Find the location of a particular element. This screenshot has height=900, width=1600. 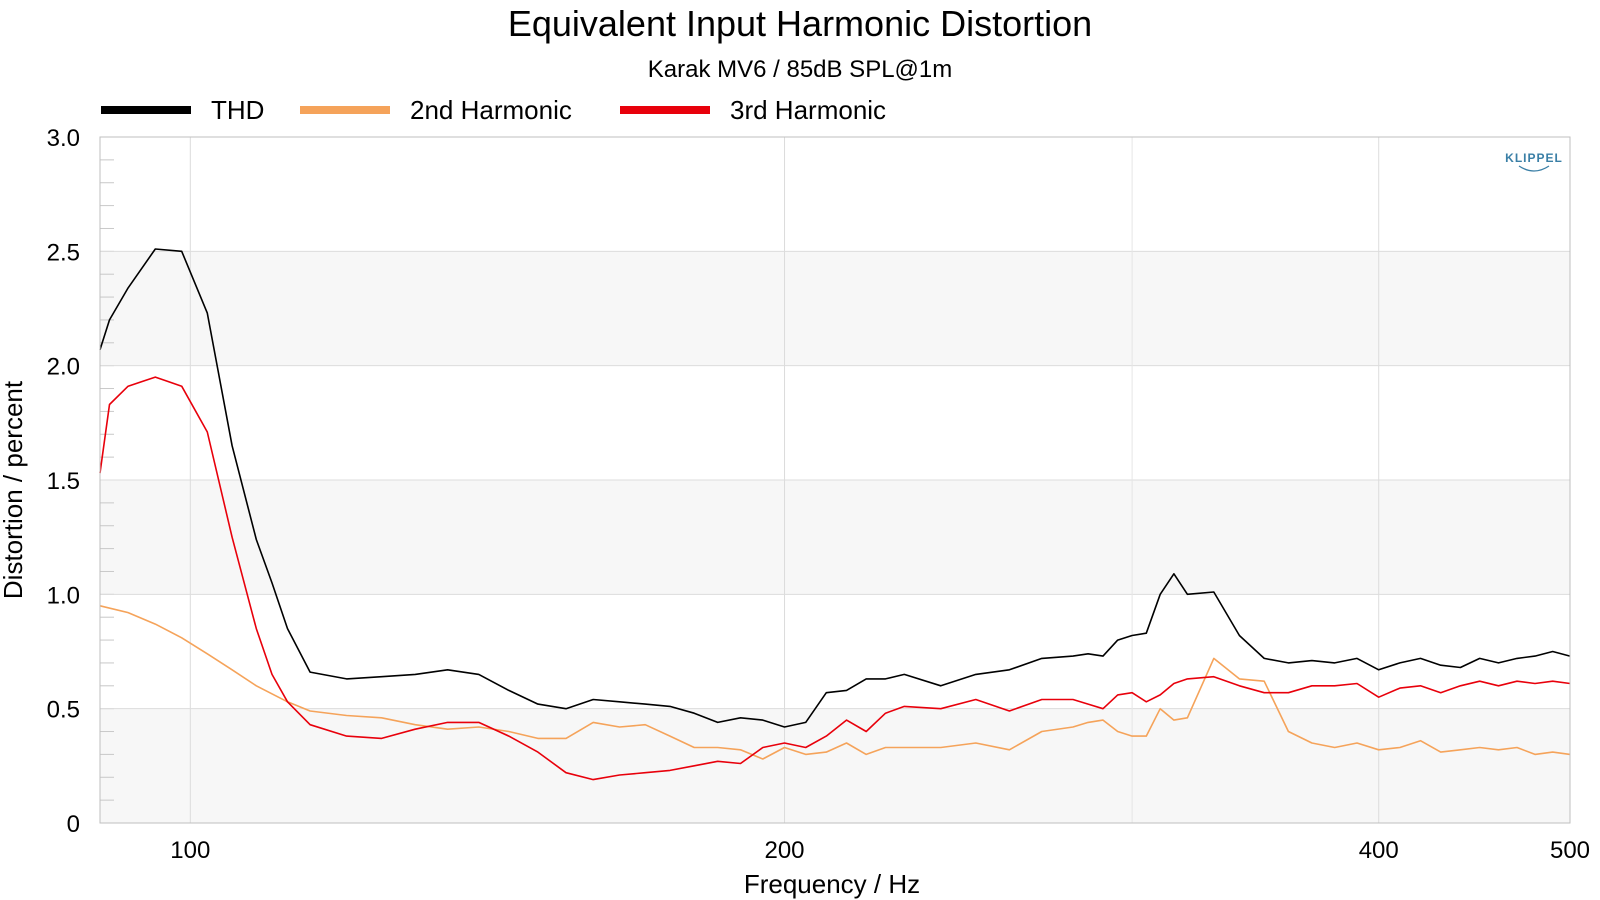

y-tick-label: 3.0 is located at coordinates (63, 138).